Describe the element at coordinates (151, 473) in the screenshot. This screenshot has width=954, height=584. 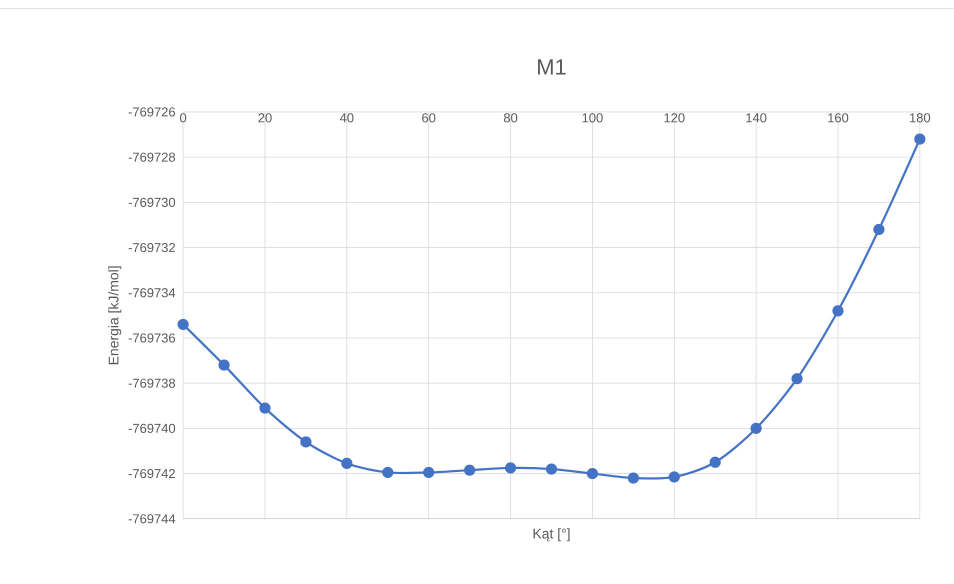
I see `y-tick-label: -769742` at that location.